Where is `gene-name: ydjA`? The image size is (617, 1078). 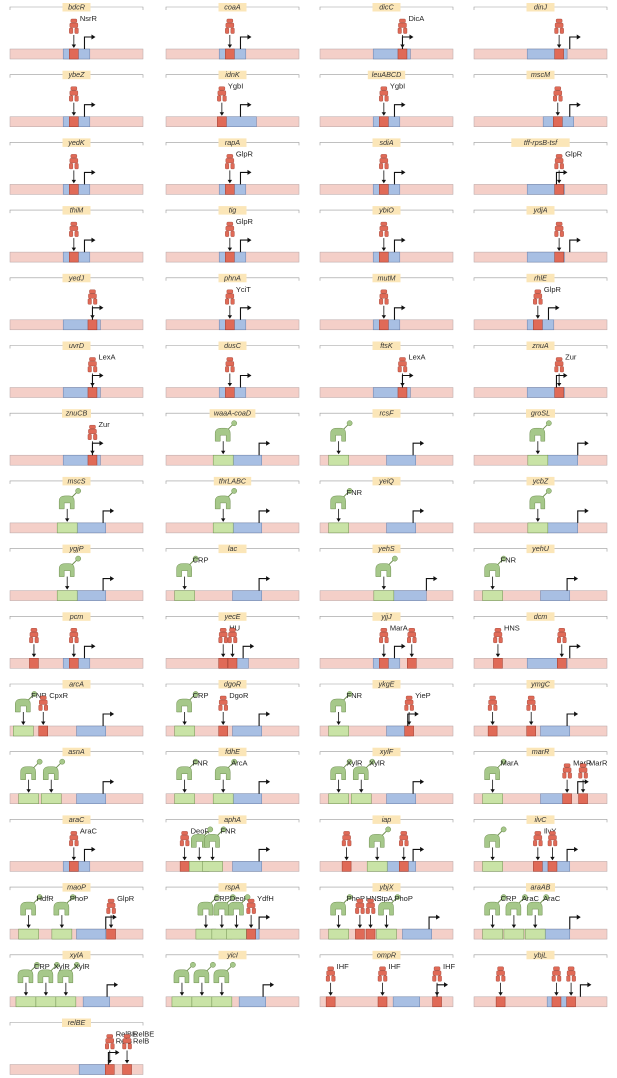 gene-name: ydjA is located at coordinates (540, 210).